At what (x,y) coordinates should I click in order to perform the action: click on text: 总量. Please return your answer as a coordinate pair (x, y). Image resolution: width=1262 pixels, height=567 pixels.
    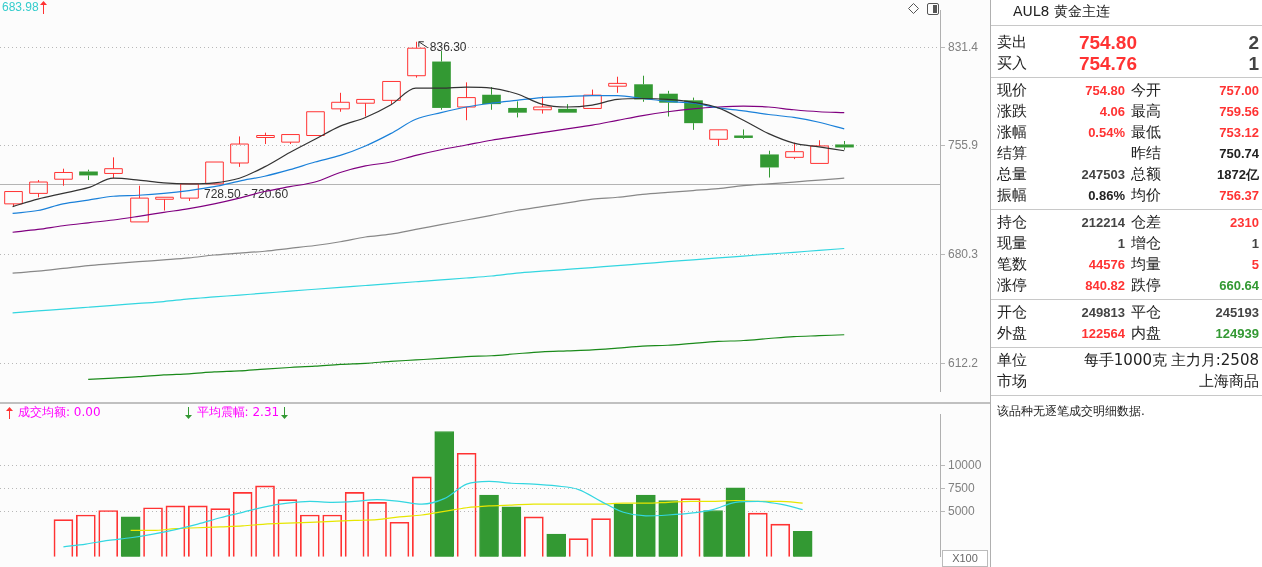
    Looking at the image, I should click on (1012, 174).